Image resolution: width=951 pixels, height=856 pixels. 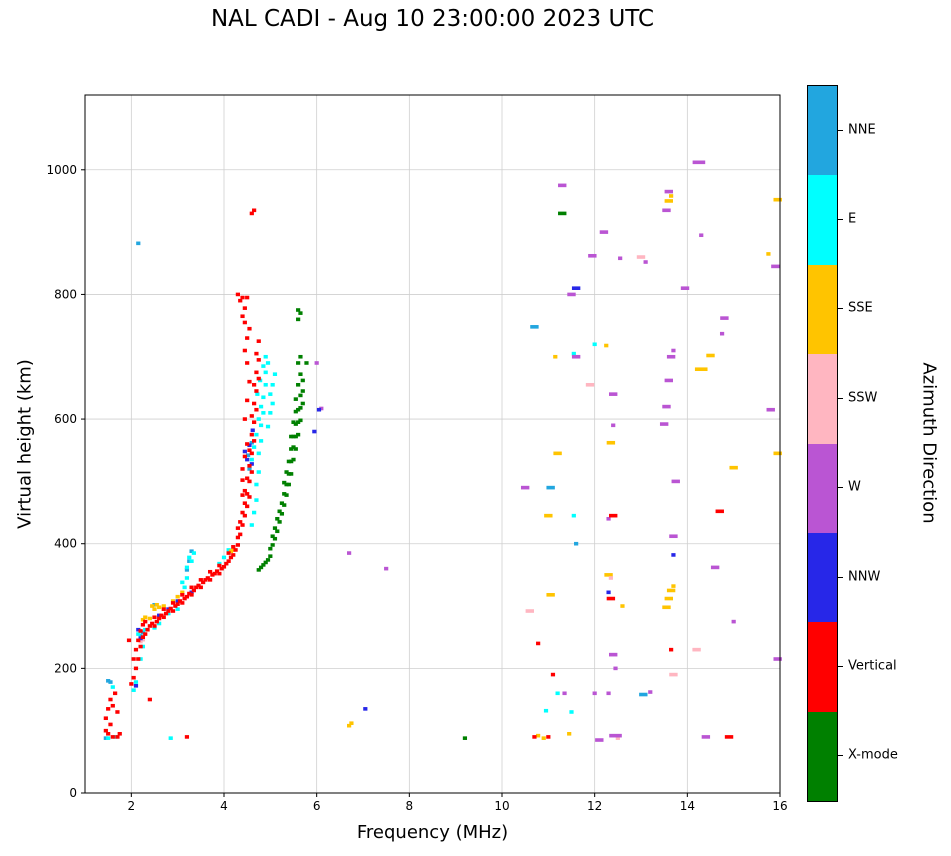 What do you see at coordinates (501, 806) in the screenshot?
I see `x-tick-label-10: 10` at bounding box center [501, 806].